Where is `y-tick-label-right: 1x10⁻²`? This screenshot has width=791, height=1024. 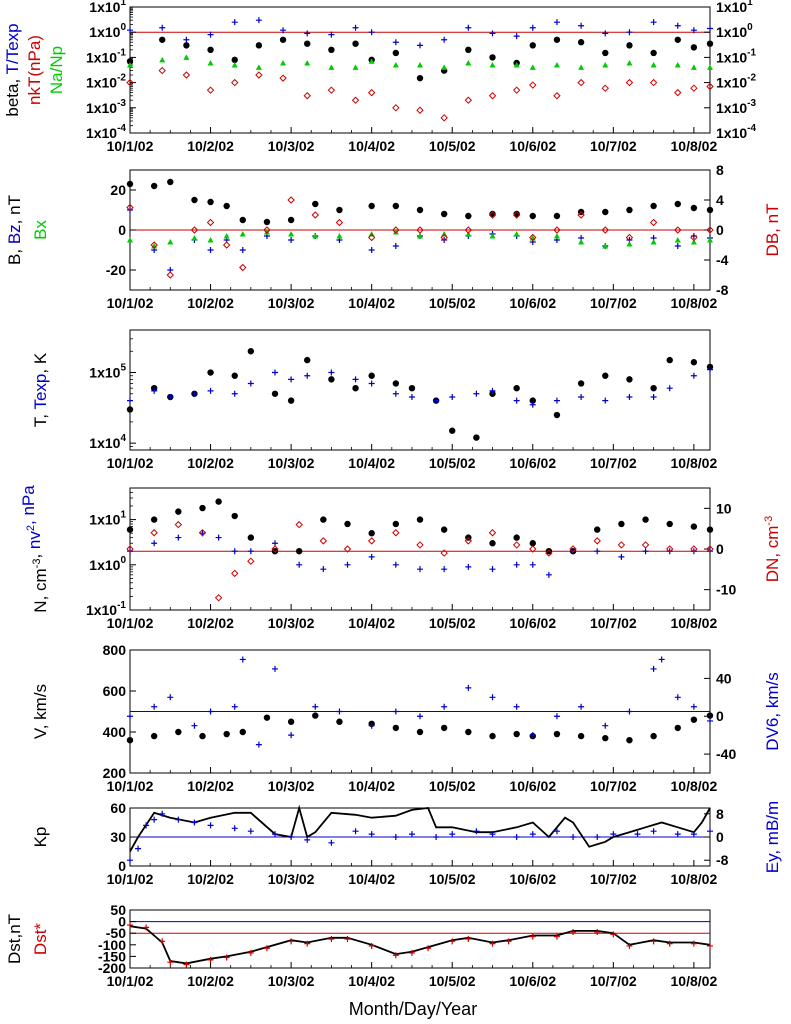 y-tick-label-right: 1x10⁻² is located at coordinates (736, 82).